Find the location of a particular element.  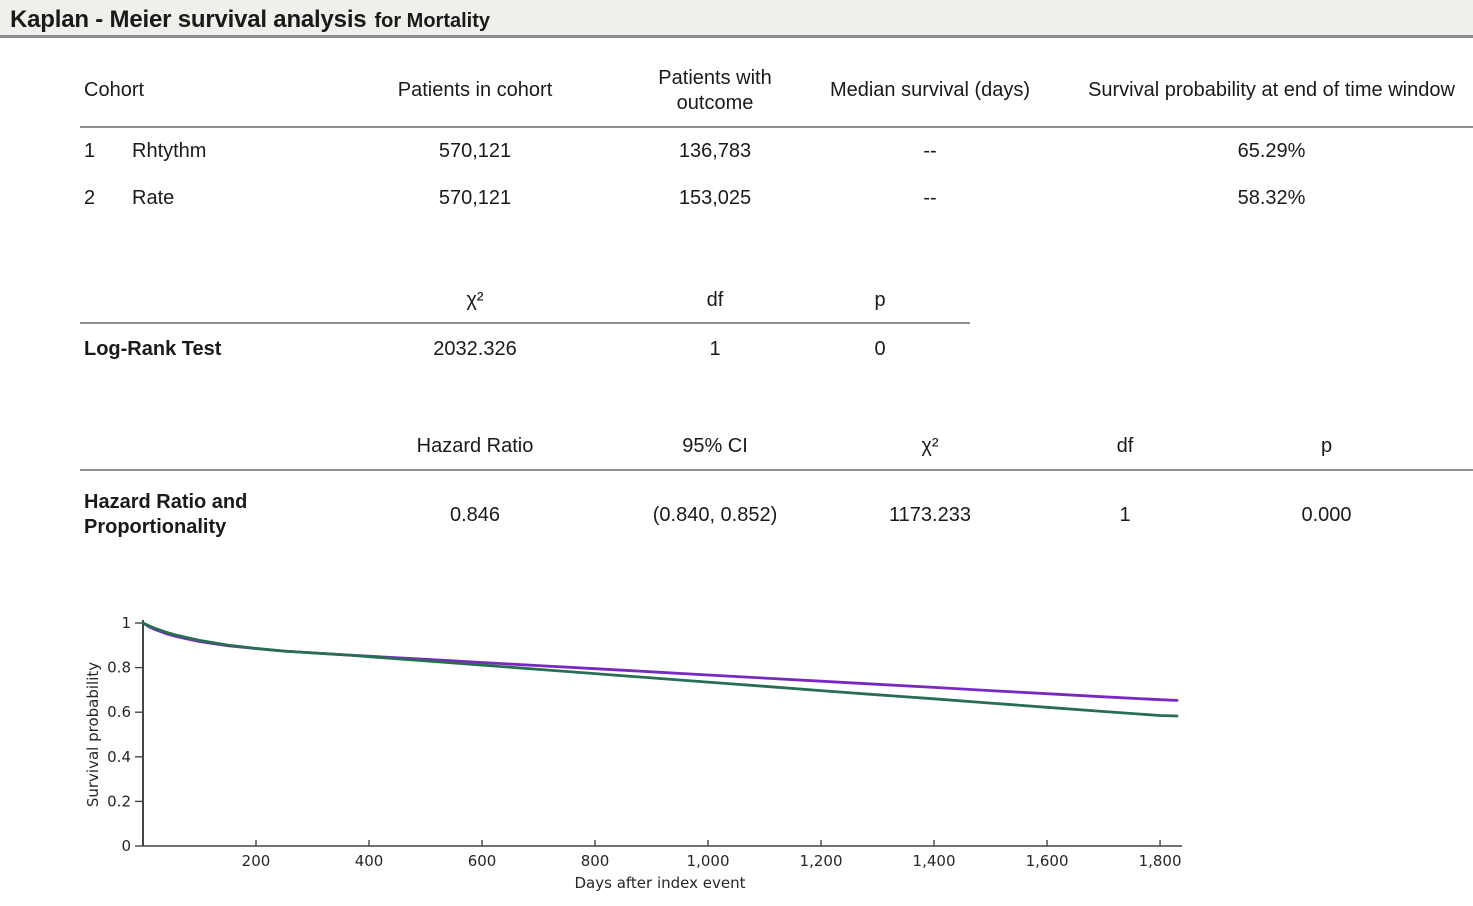

header-patients-with-outcome: Patients with outcome is located at coordinates (715, 90).